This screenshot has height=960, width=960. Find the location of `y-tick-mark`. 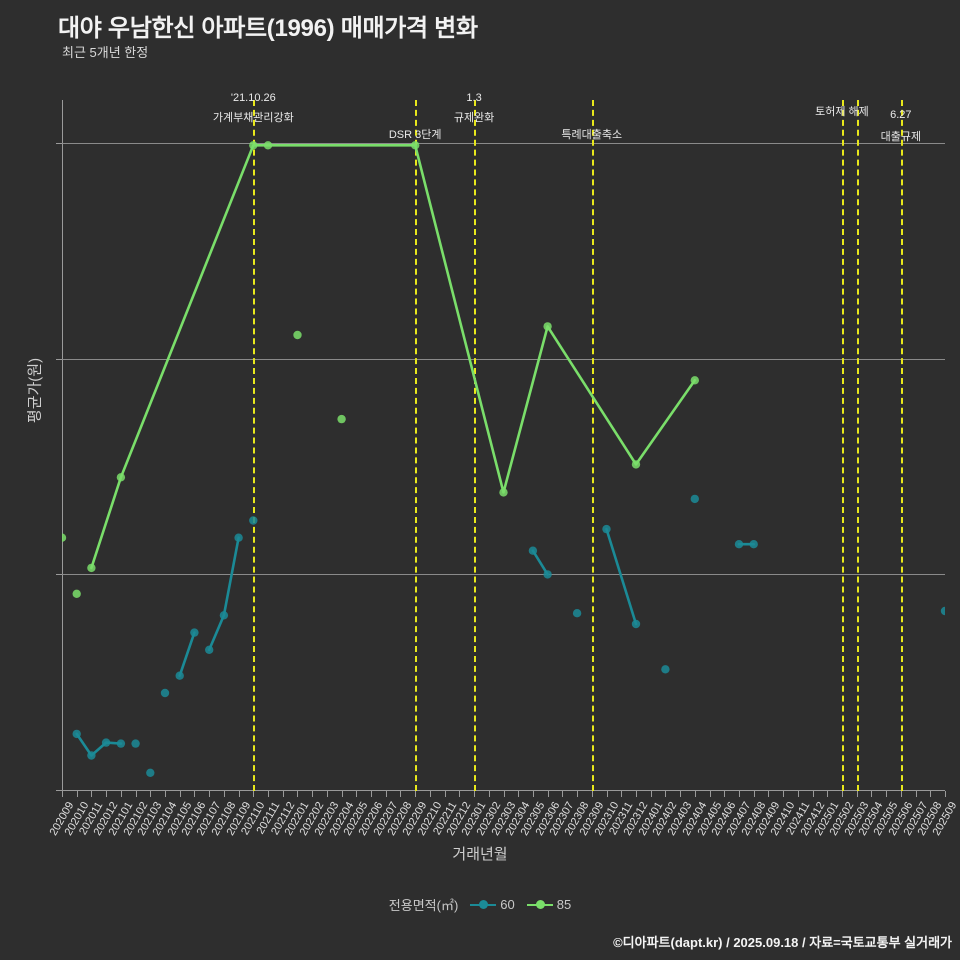

y-tick-mark is located at coordinates (59, 790).